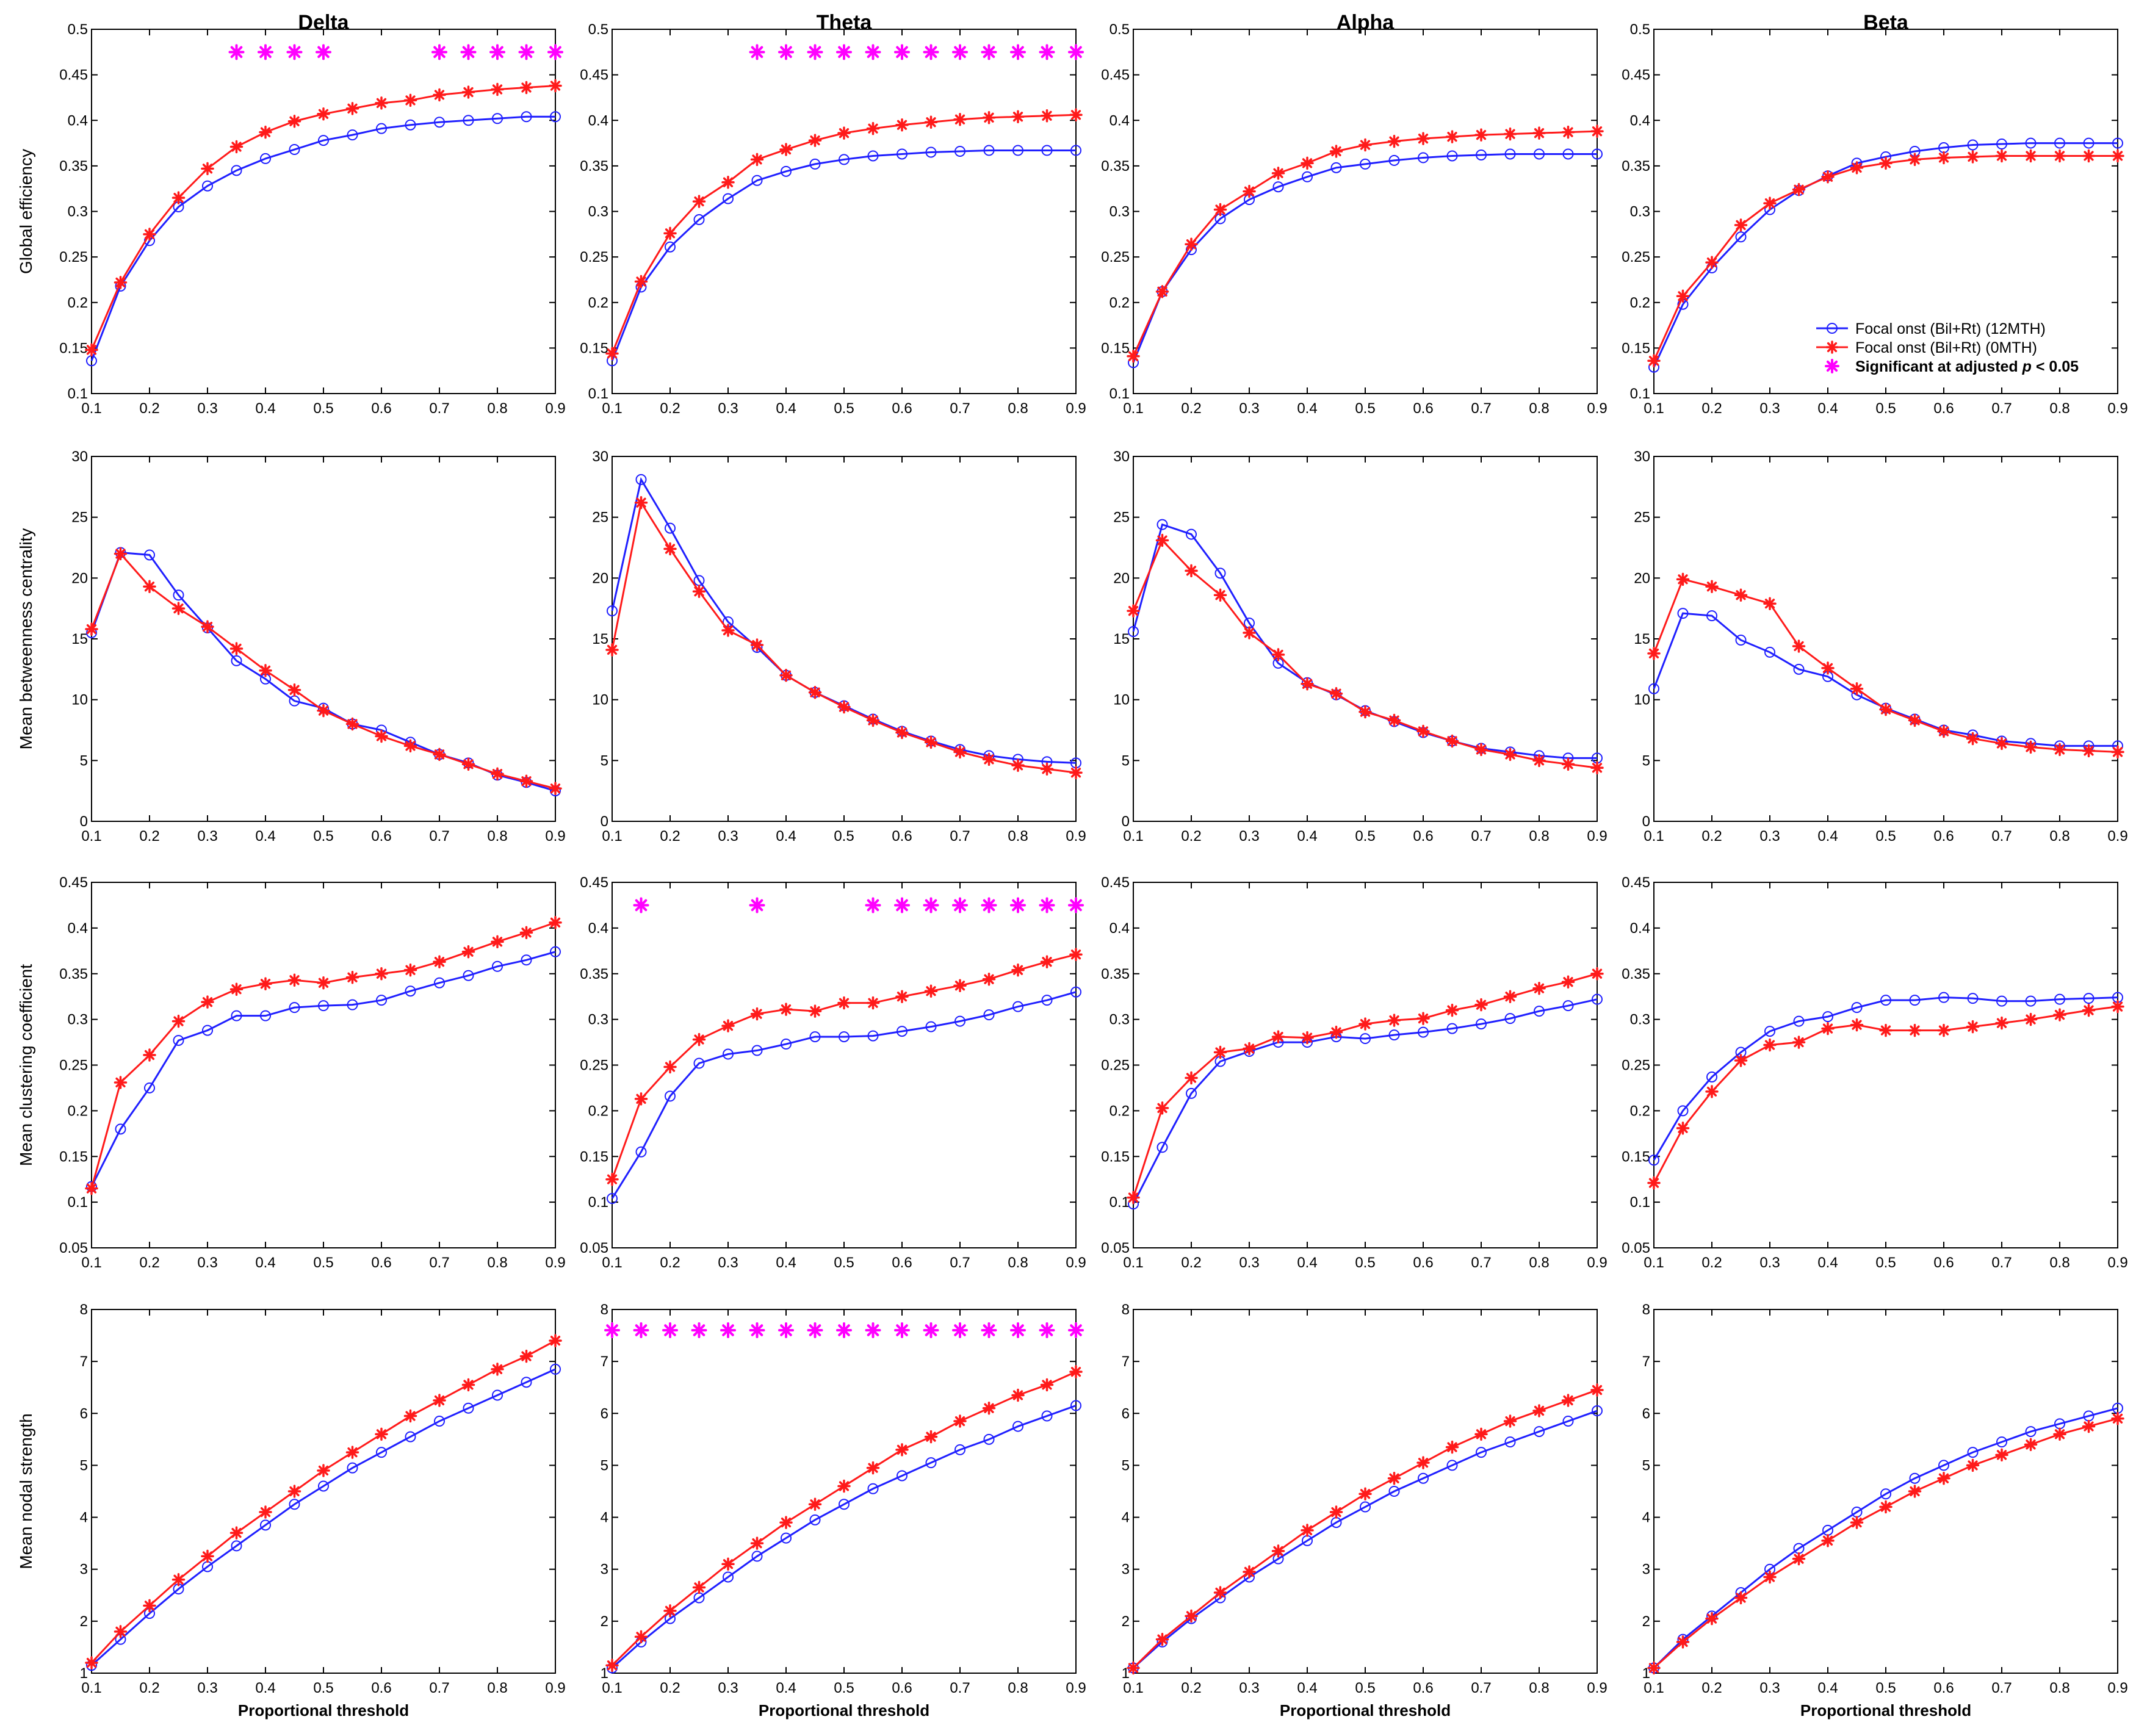 The image size is (2147, 1736). What do you see at coordinates (1126, 1413) in the screenshot?
I see `y-tick-label: 6` at bounding box center [1126, 1413].